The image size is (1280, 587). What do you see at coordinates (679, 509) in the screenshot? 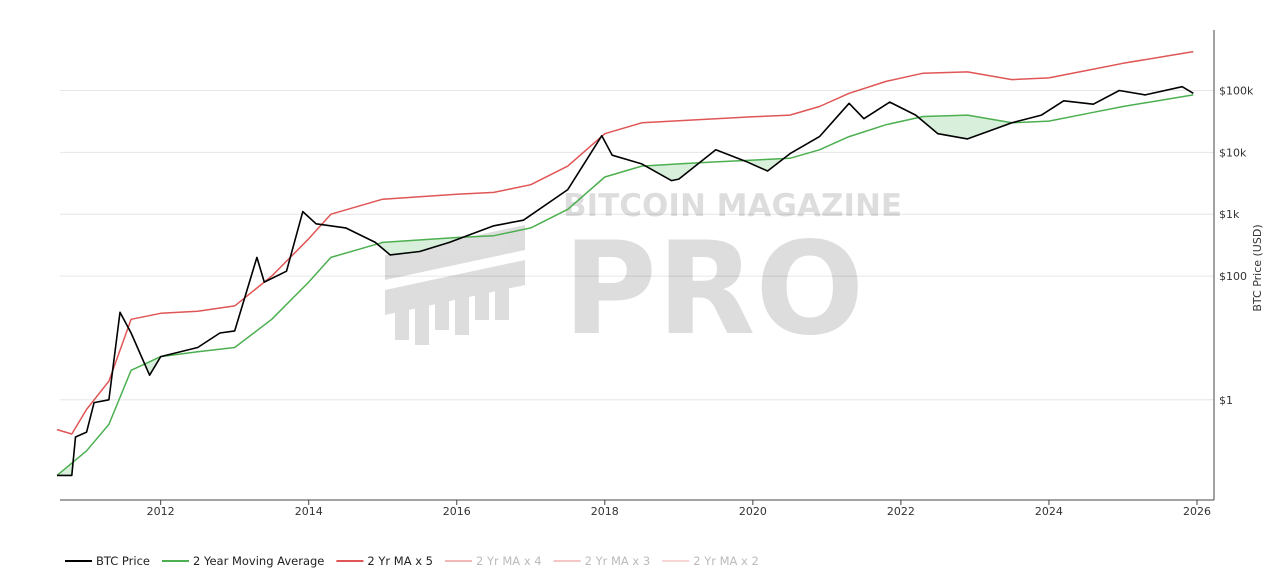
I see `x-axis-ticks: 2012 2014 2016 2018 2020 2022 2024 2026` at bounding box center [679, 509].